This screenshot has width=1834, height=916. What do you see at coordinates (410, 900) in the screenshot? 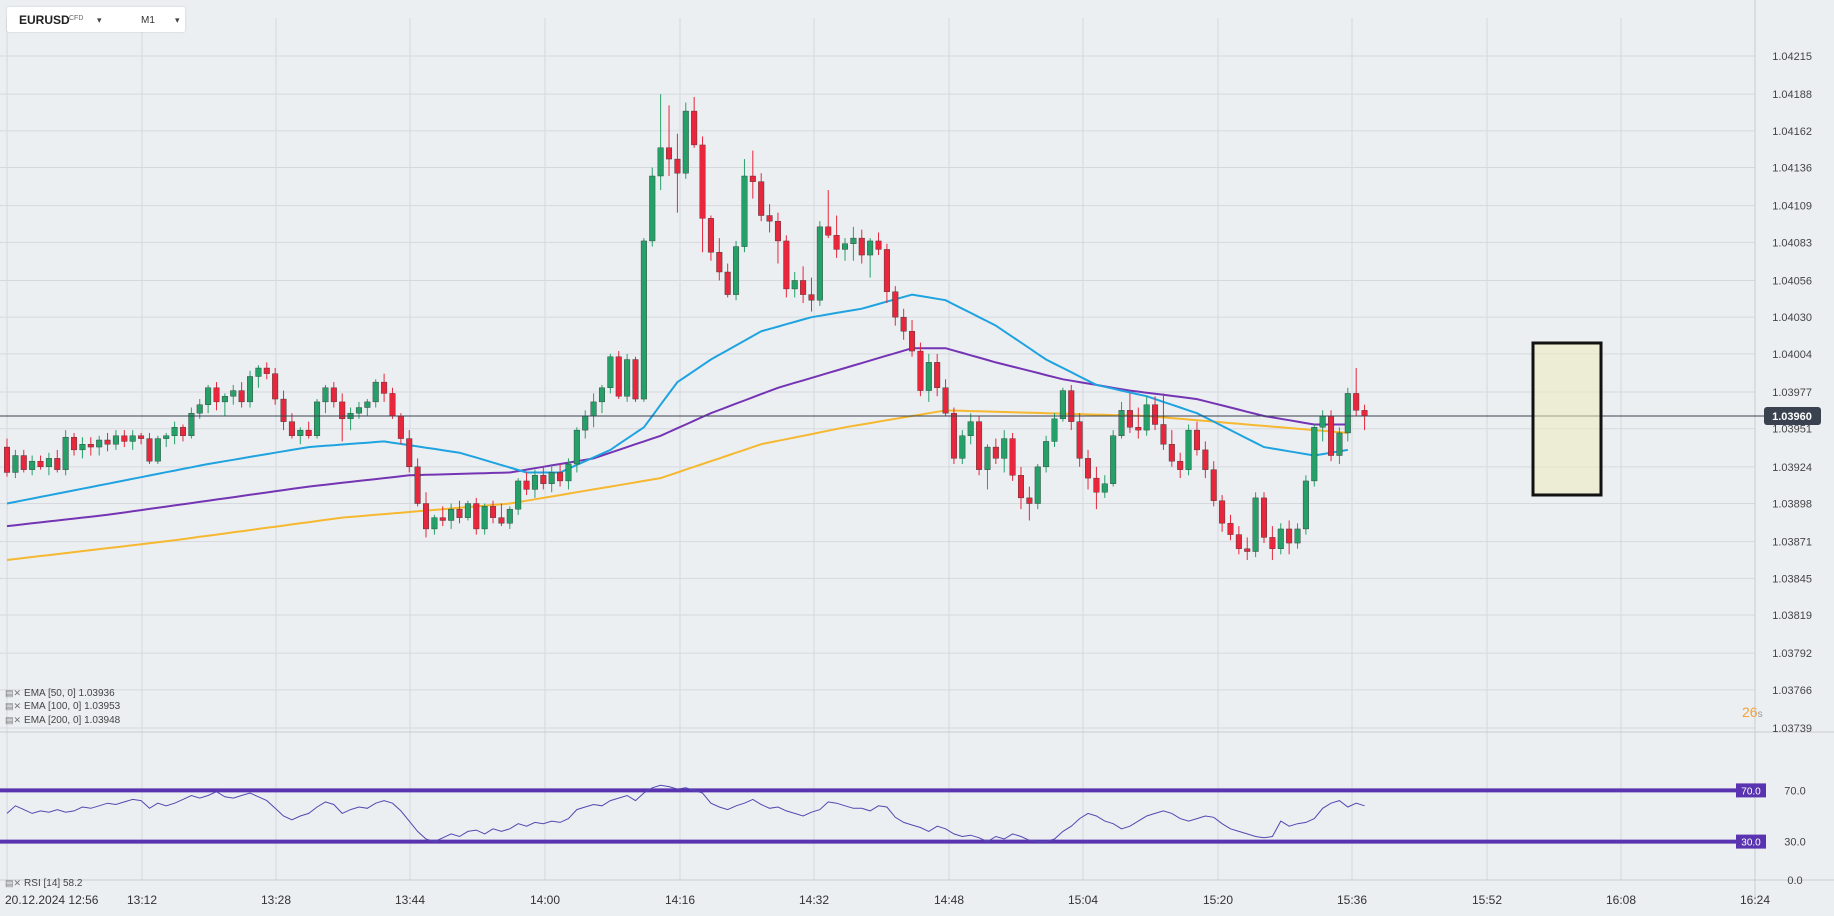
I see `time-tick-label: 13:44` at bounding box center [410, 900].